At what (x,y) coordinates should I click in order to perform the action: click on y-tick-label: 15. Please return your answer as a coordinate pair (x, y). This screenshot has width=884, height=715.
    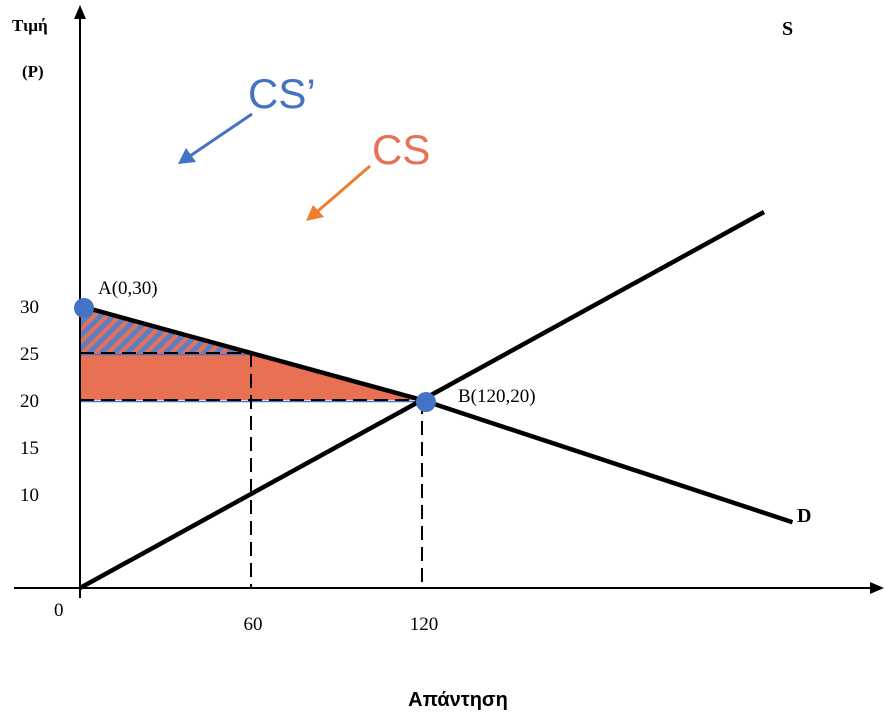
    Looking at the image, I should click on (29, 448).